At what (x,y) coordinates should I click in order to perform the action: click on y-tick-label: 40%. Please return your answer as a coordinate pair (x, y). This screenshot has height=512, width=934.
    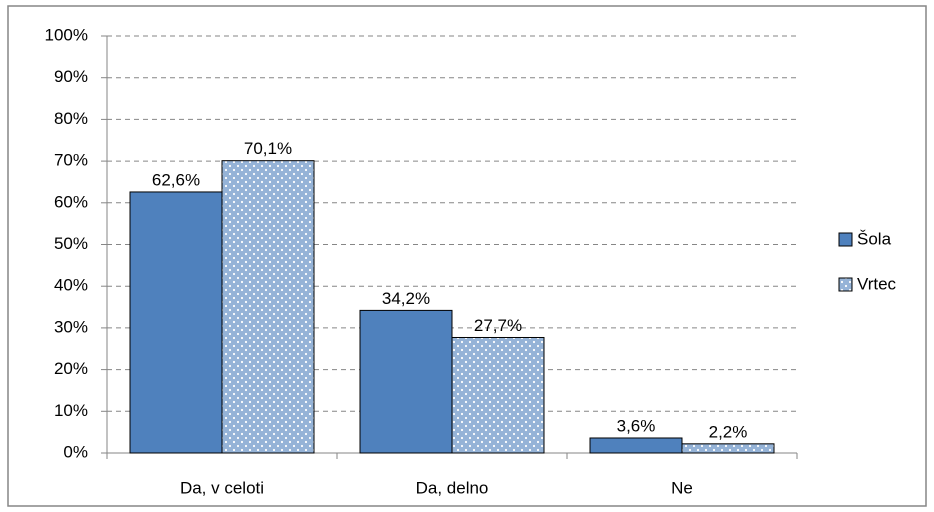
    Looking at the image, I should click on (71, 285).